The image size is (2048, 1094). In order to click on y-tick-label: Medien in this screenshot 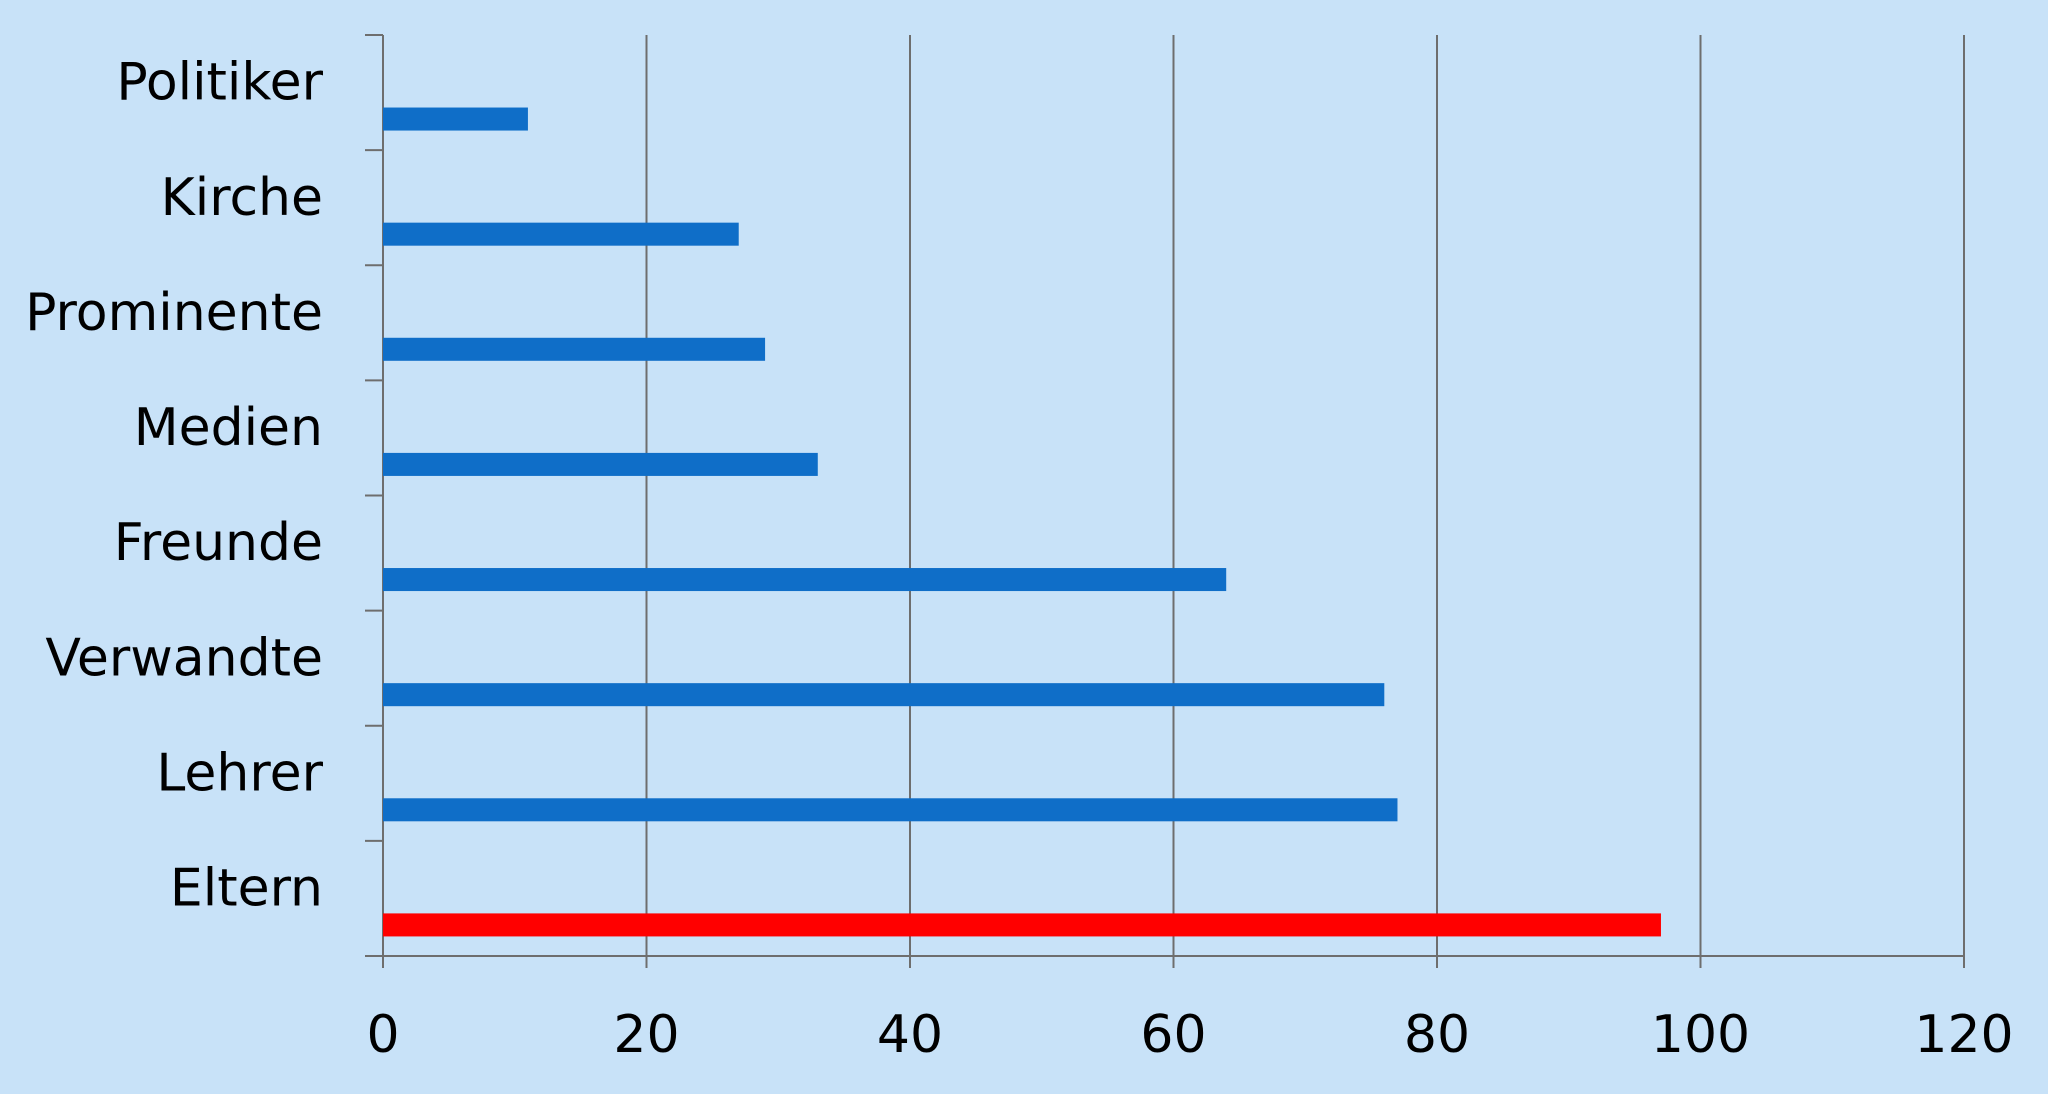, I will do `click(228, 428)`.